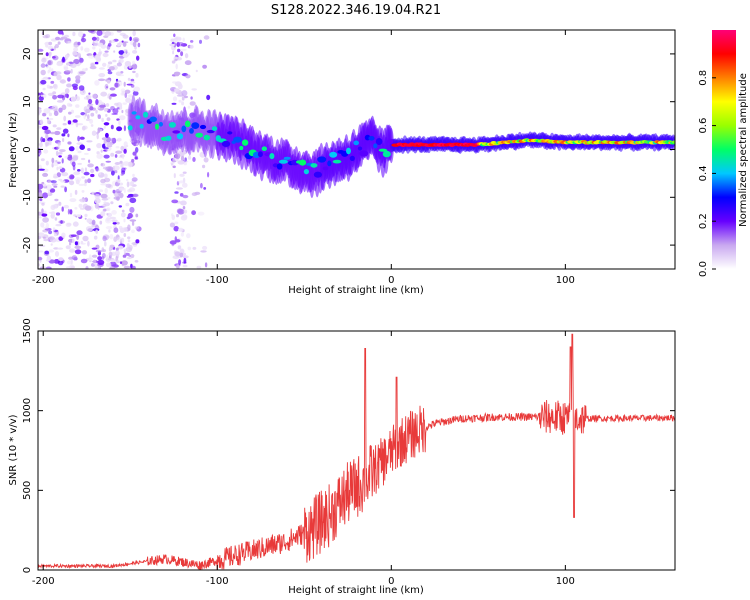 This screenshot has height=600, width=750. Describe the element at coordinates (27, 330) in the screenshot. I see `snr-y-tick-label: 1500` at that location.